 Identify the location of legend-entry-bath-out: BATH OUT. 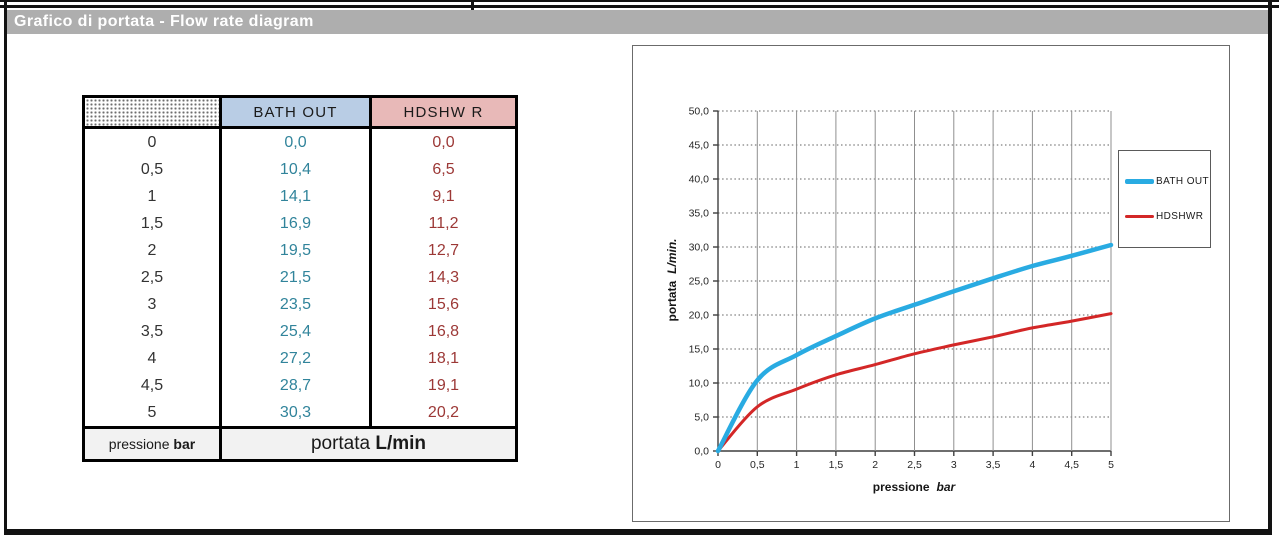
(1164, 181).